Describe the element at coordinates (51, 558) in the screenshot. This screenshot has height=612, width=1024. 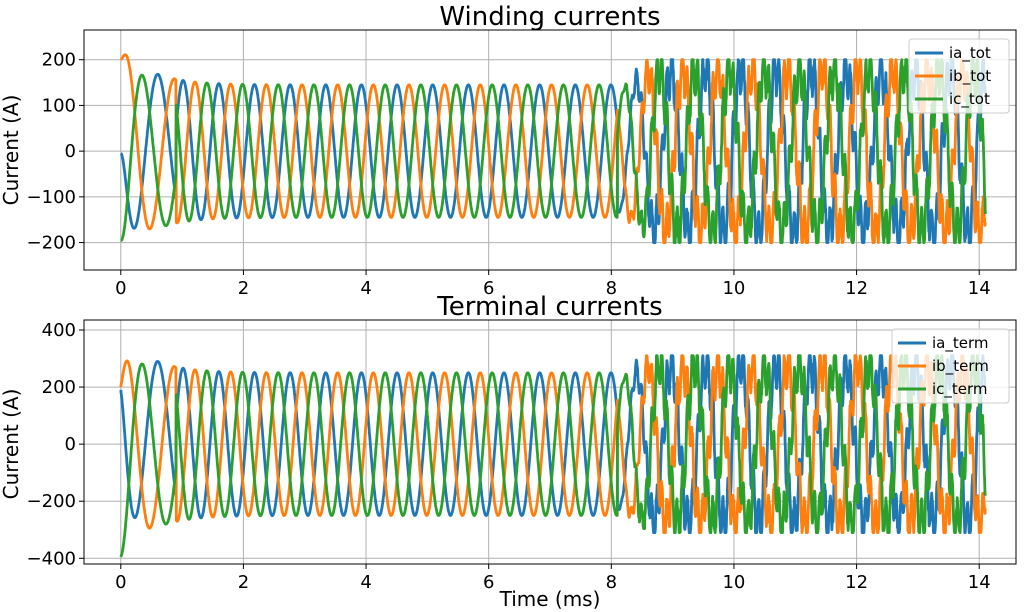
I see `y-tick-label: −400` at that location.